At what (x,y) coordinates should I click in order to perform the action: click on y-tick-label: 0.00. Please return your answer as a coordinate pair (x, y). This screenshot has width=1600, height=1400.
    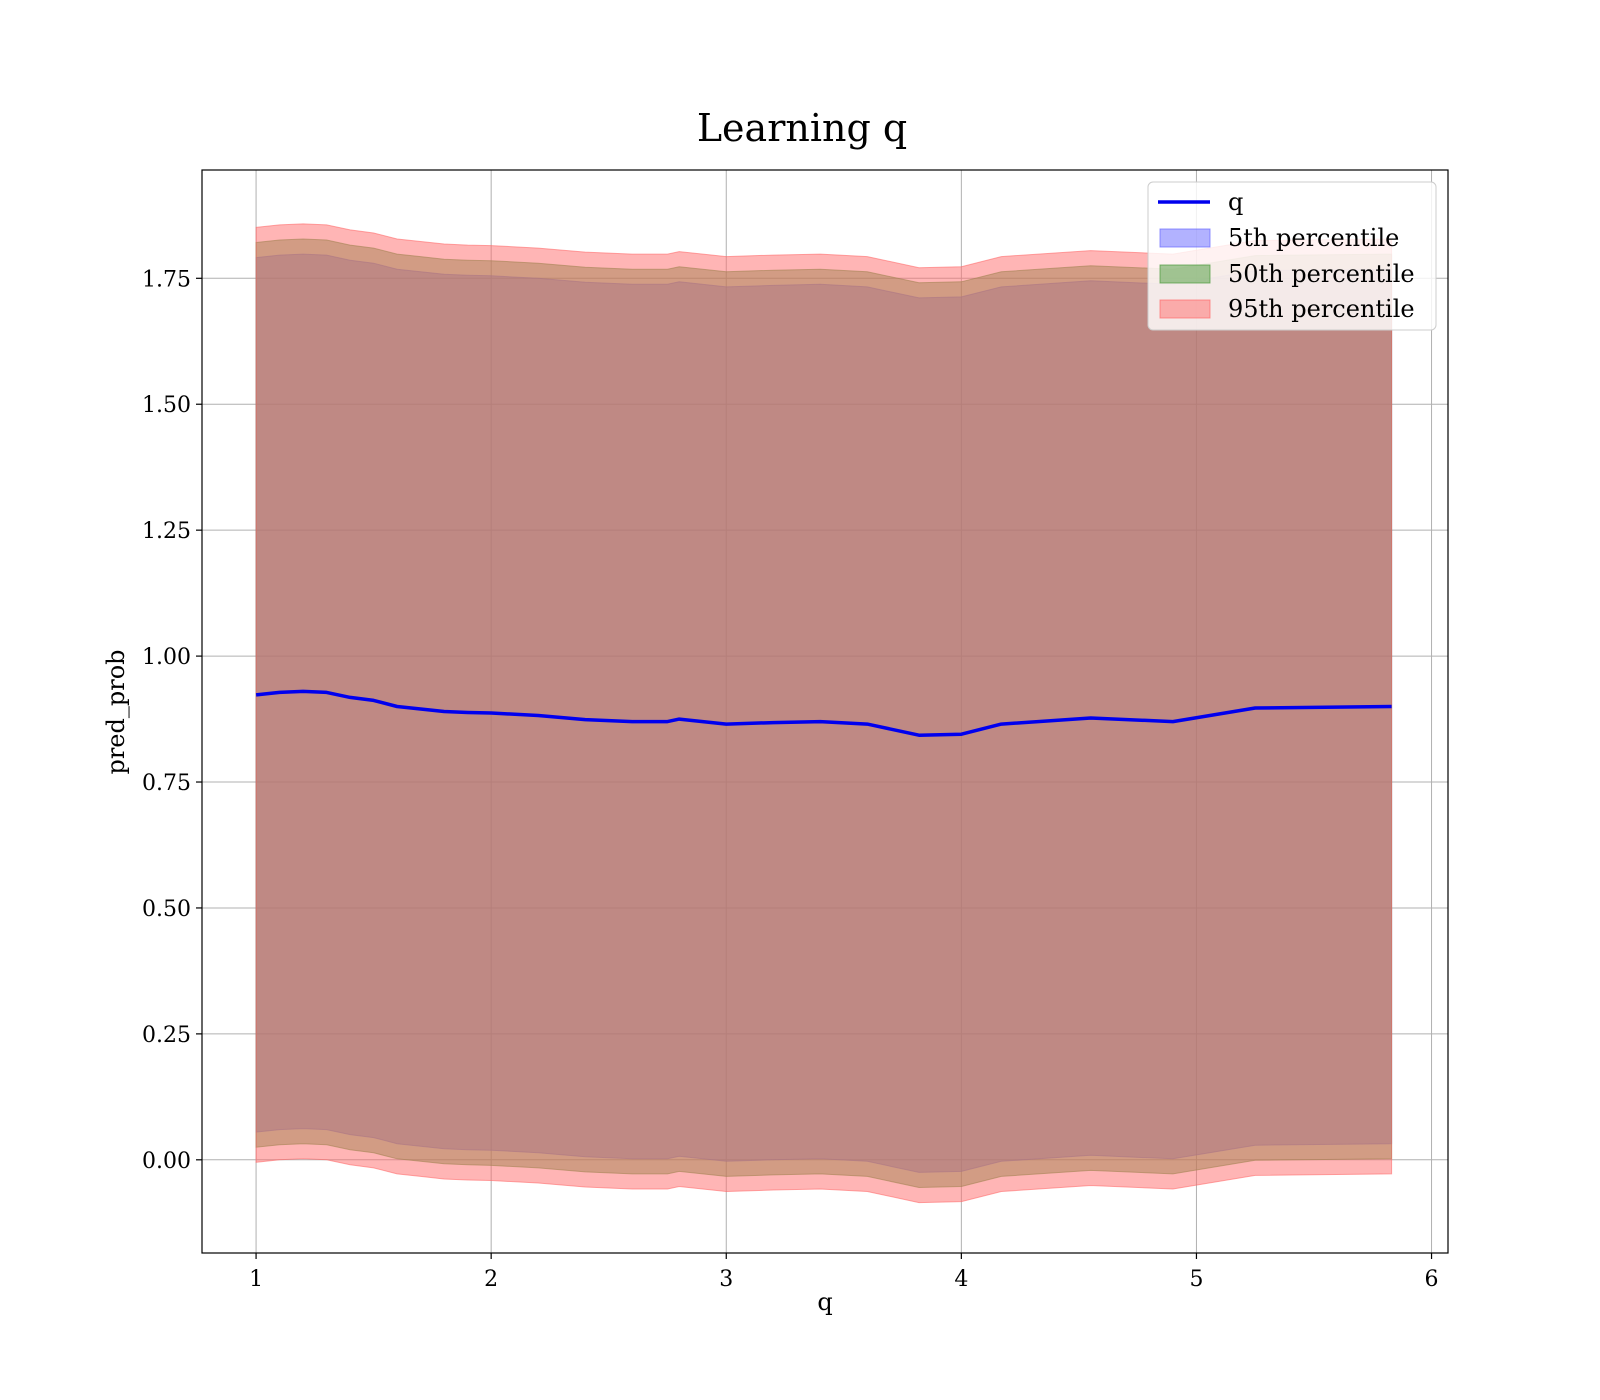
    Looking at the image, I should click on (166, 1161).